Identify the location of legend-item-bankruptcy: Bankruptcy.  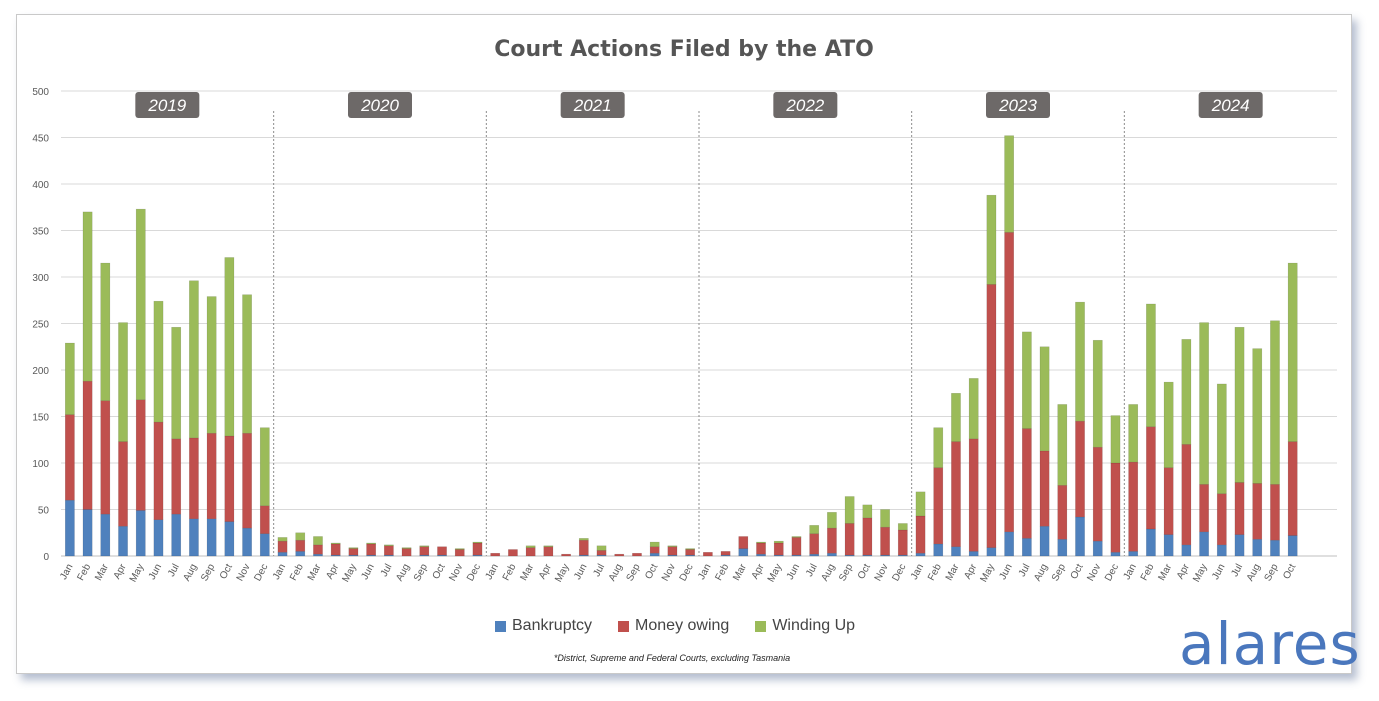
(543, 626).